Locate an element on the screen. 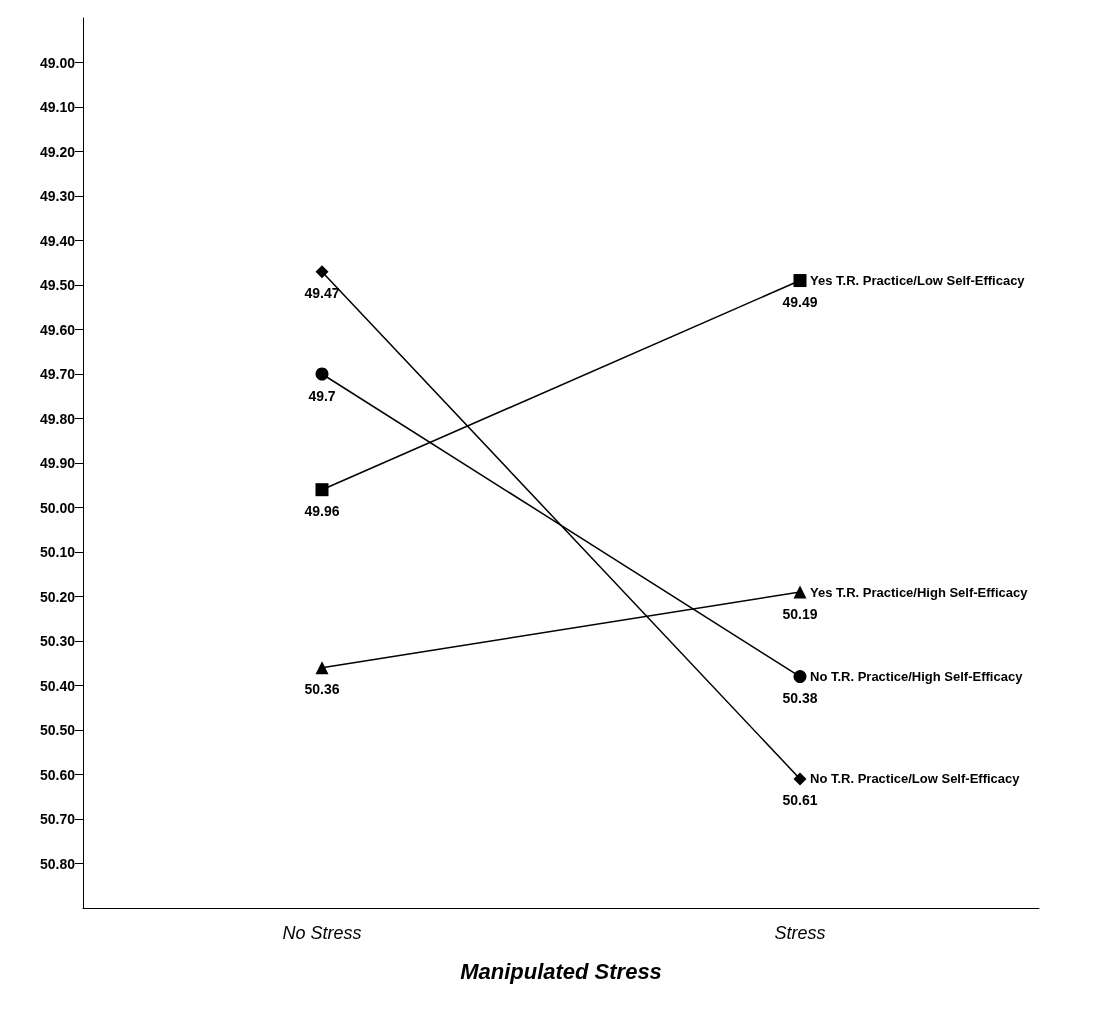 The image size is (1097, 1021). data-label: 50.38 is located at coordinates (800, 698).